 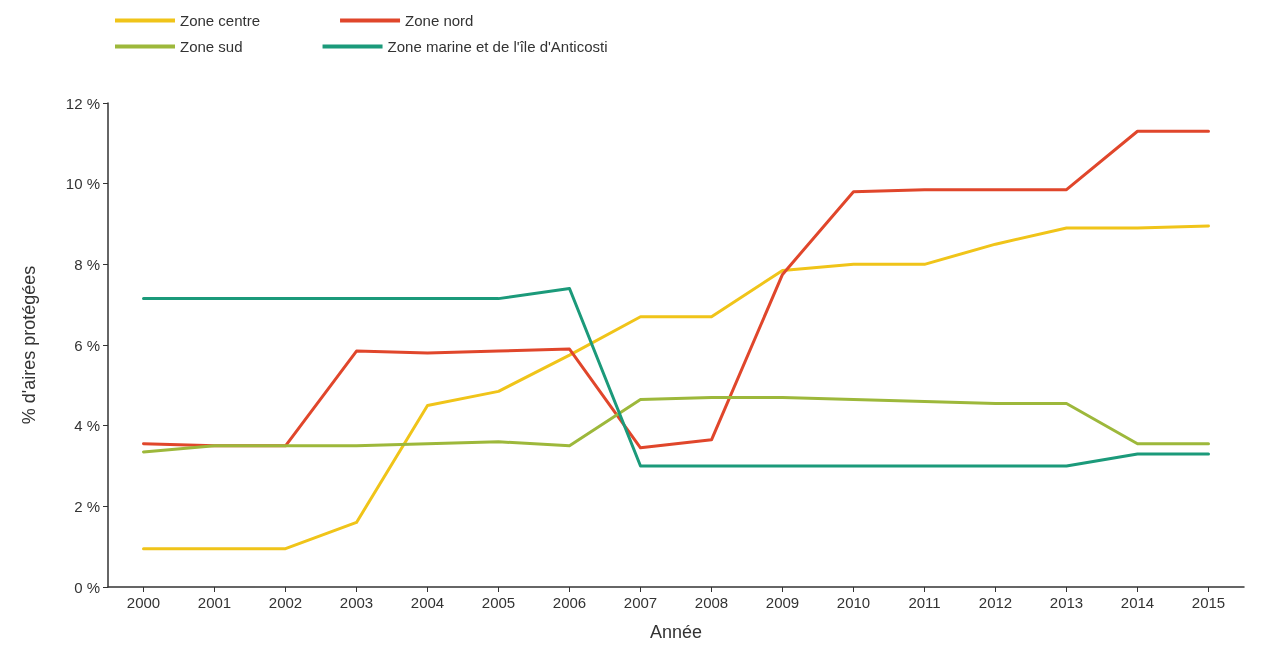 I want to click on x-tick-label: 2006, so click(x=569, y=602).